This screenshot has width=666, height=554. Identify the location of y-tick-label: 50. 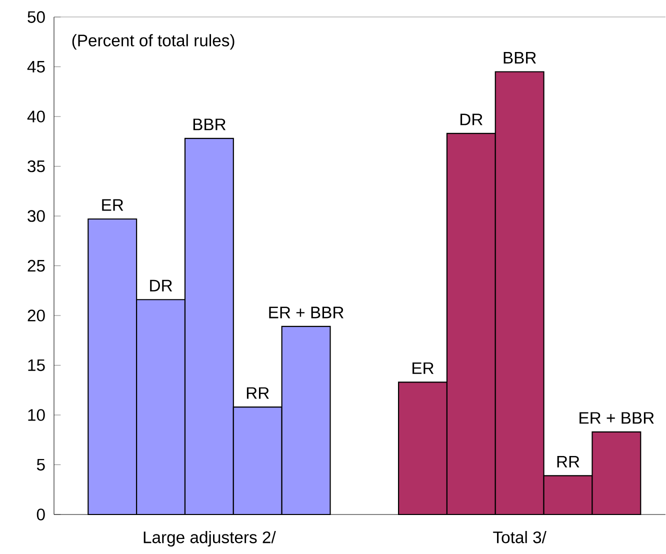
(36, 17).